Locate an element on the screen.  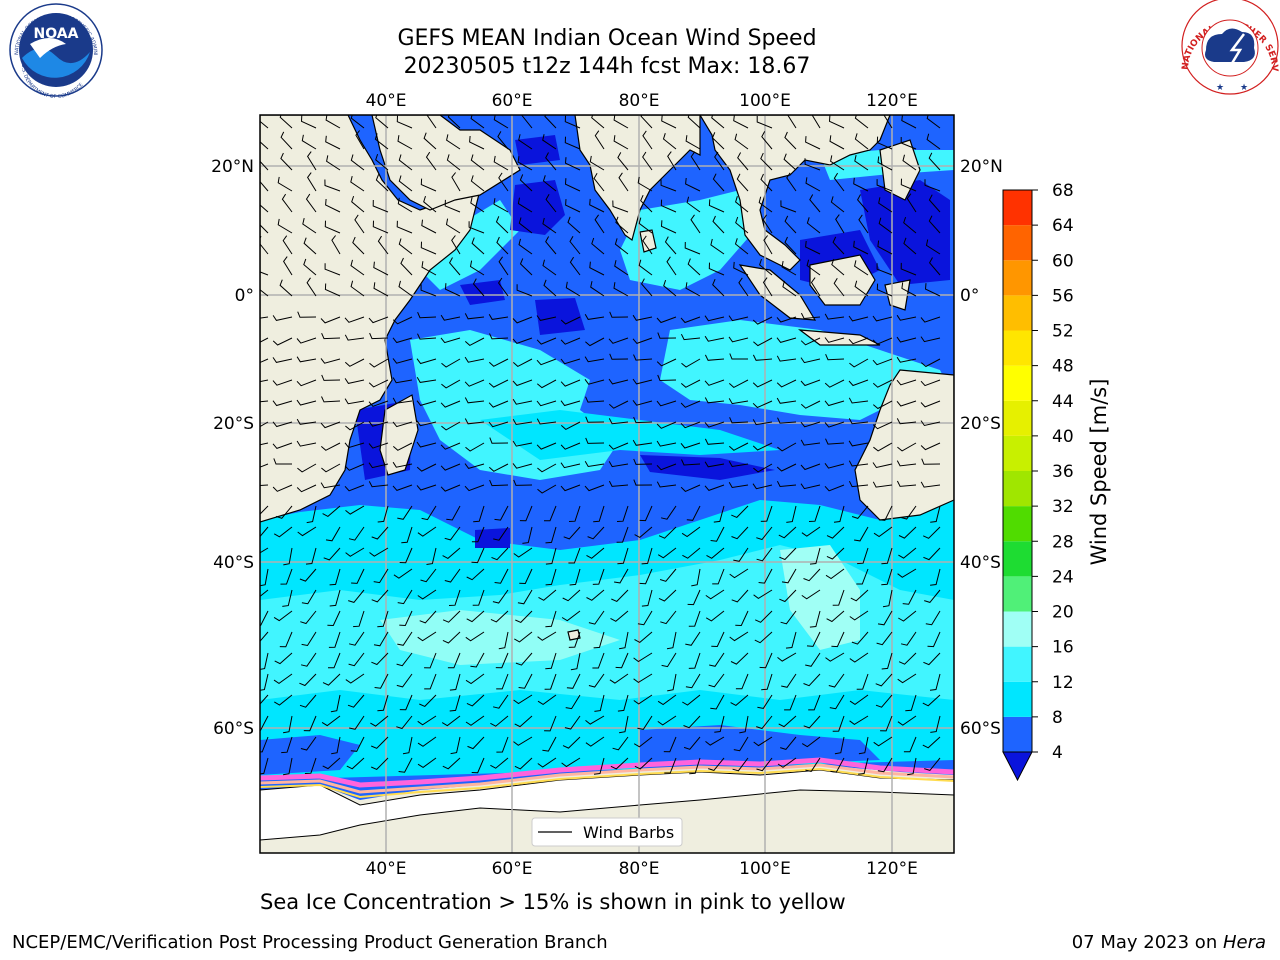
colorbar-segment is located at coordinates (1017, 348).